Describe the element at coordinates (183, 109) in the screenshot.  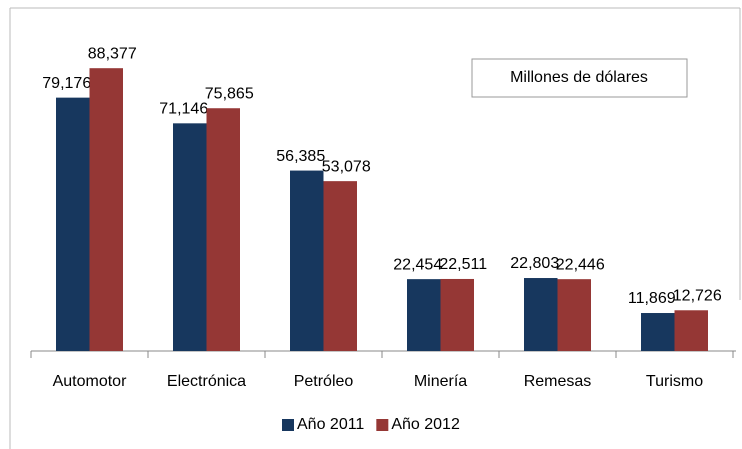
I see `data-label: 71,146` at that location.